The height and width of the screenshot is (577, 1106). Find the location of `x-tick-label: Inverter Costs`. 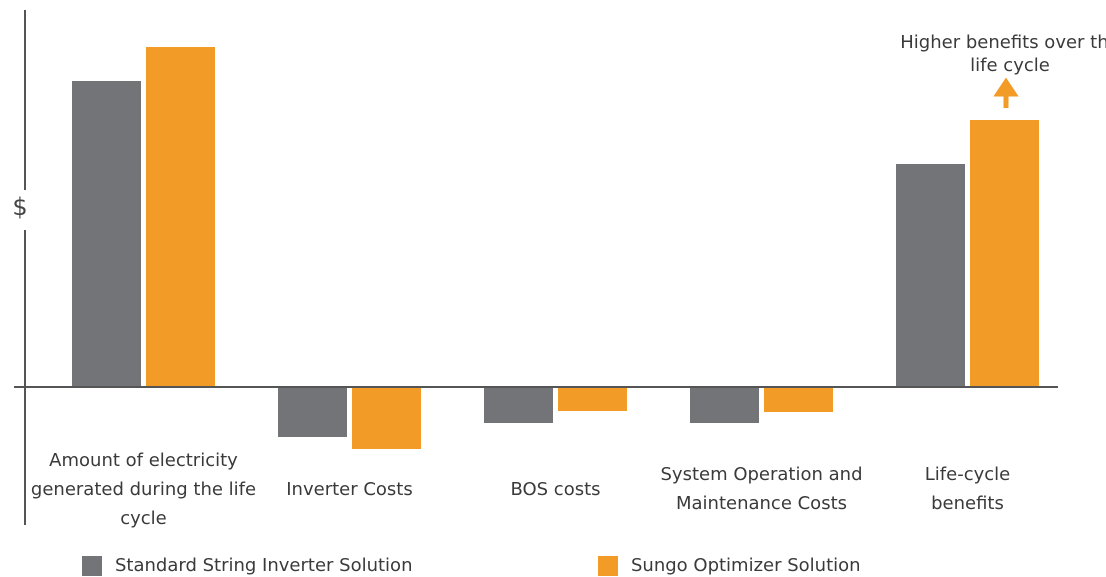

x-tick-label: Inverter Costs is located at coordinates (349, 489).